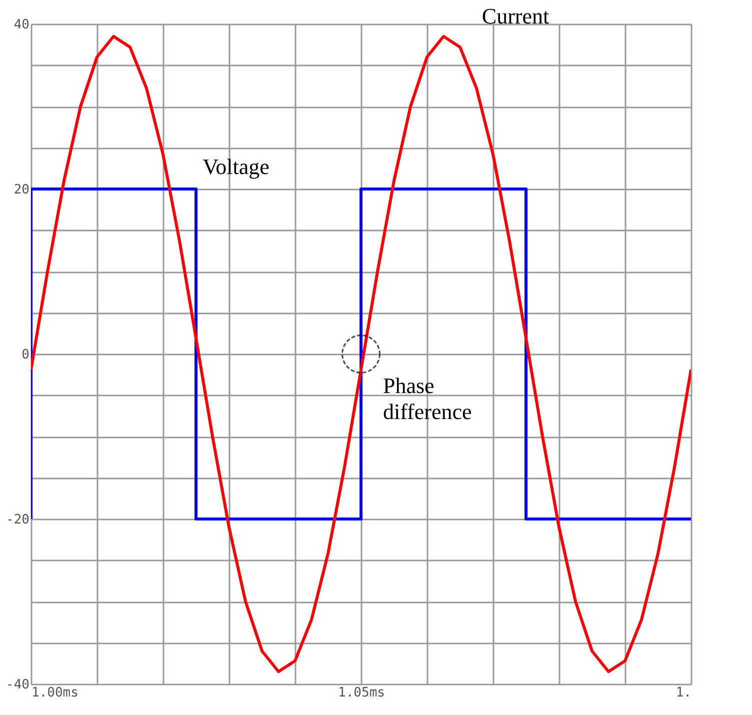 The width and height of the screenshot is (752, 715). I want to click on x-tick-label: 1.05ms, so click(361, 693).